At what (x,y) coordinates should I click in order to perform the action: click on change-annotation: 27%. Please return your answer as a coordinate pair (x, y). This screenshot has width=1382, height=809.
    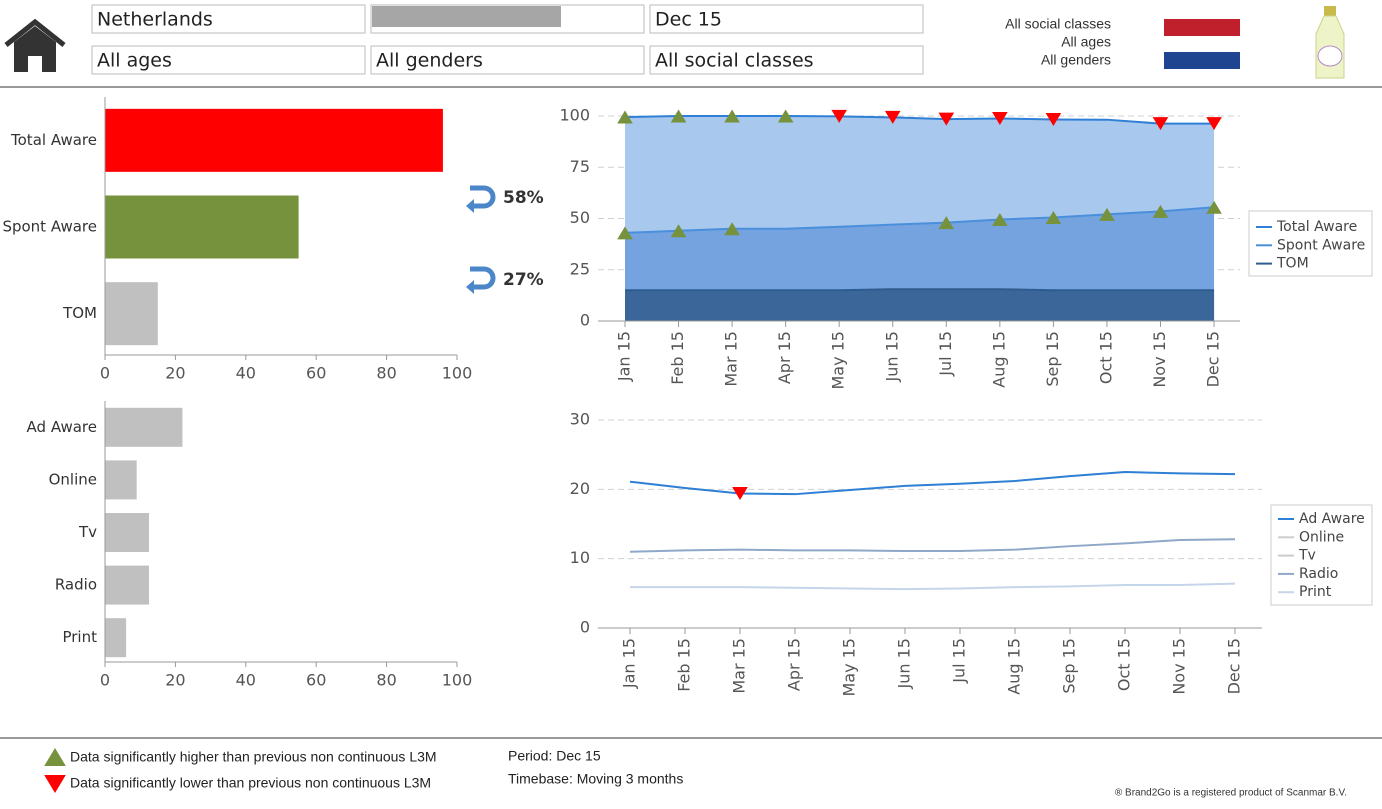
    Looking at the image, I should click on (523, 280).